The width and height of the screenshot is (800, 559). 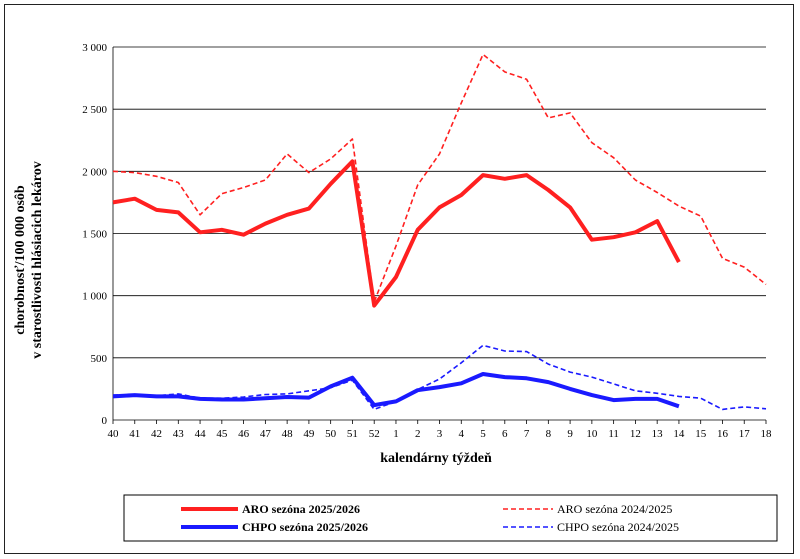 I want to click on y-tick-label: 3 000, so click(x=94, y=48).